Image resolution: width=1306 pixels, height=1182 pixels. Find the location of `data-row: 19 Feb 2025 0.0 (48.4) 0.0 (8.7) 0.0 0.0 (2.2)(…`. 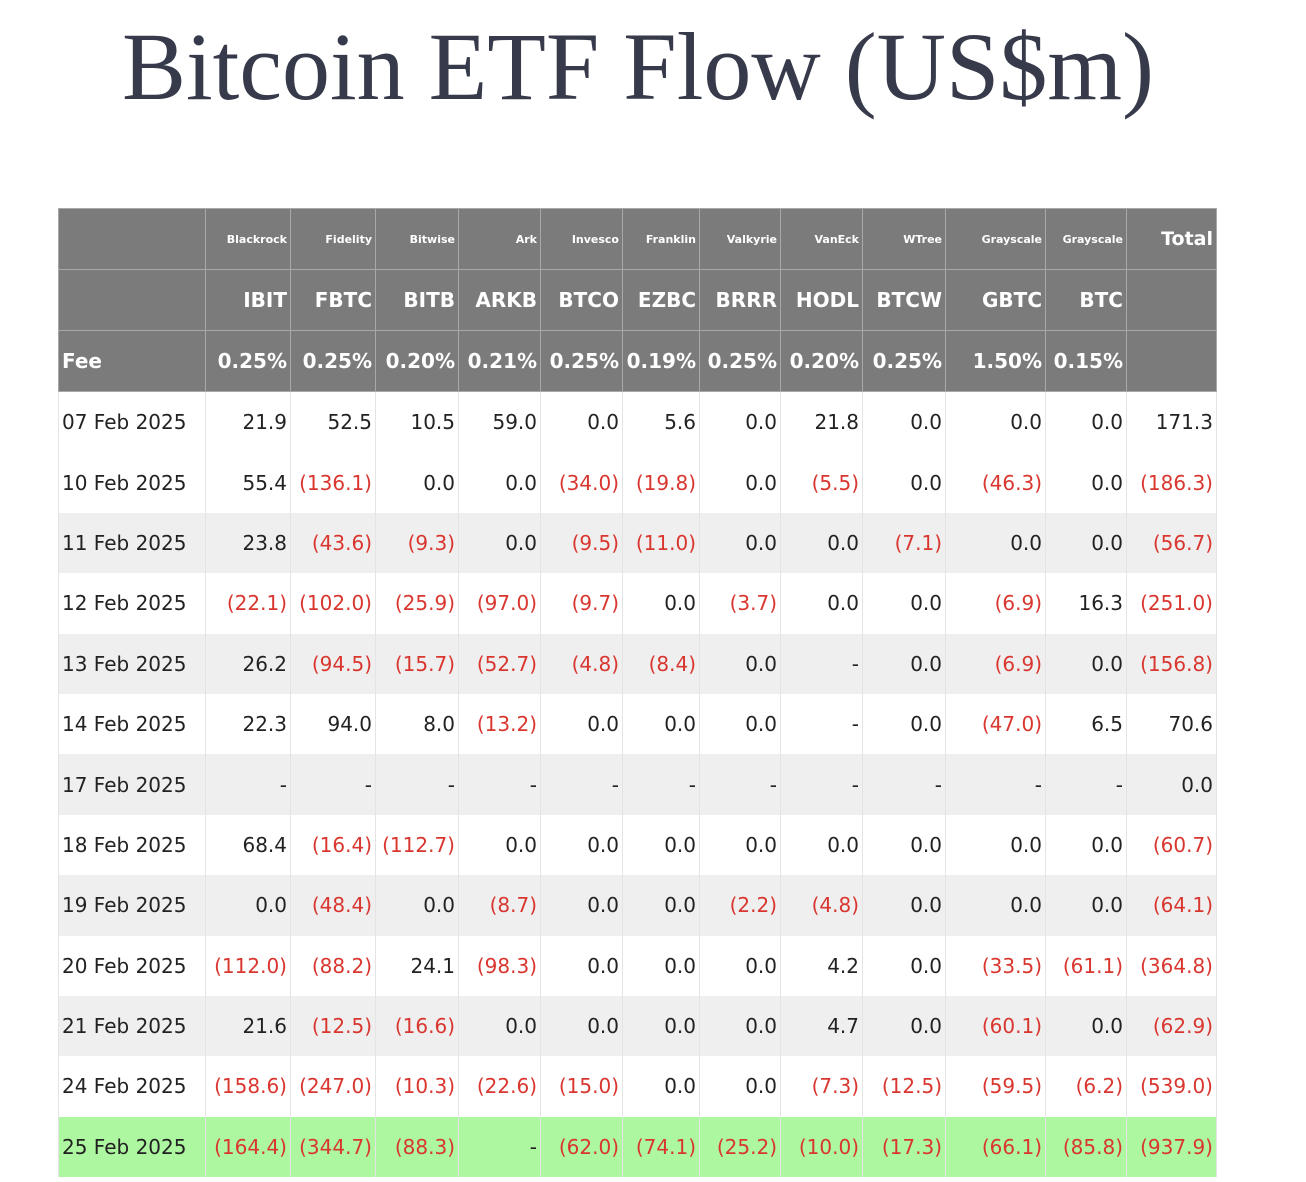

data-row: 19 Feb 2025 0.0 (48.4) 0.0 (8.7) 0.0 0.0 (2.2)(… is located at coordinates (637, 905).